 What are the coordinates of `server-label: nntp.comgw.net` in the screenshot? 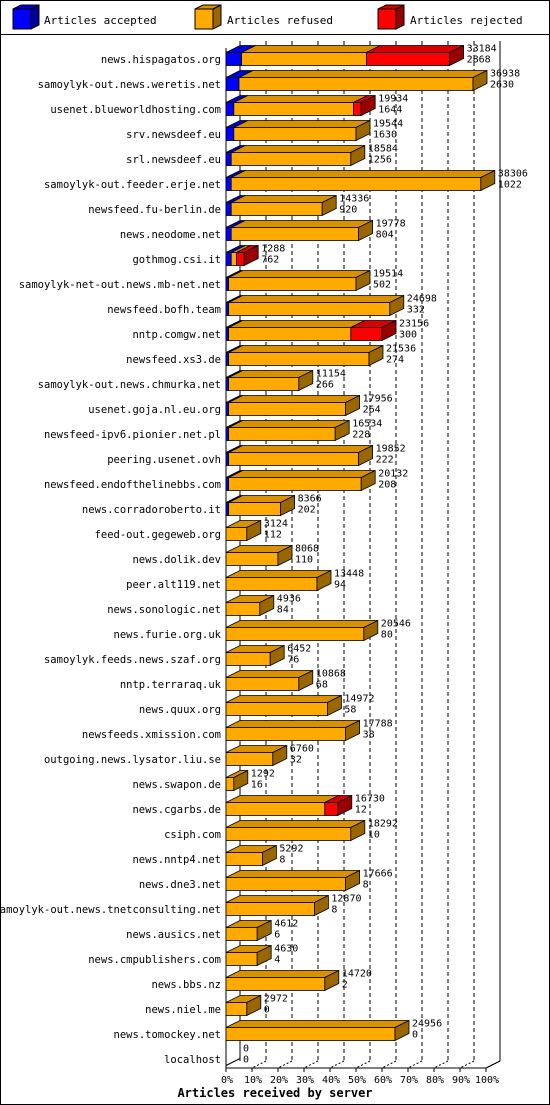 It's located at (176, 335).